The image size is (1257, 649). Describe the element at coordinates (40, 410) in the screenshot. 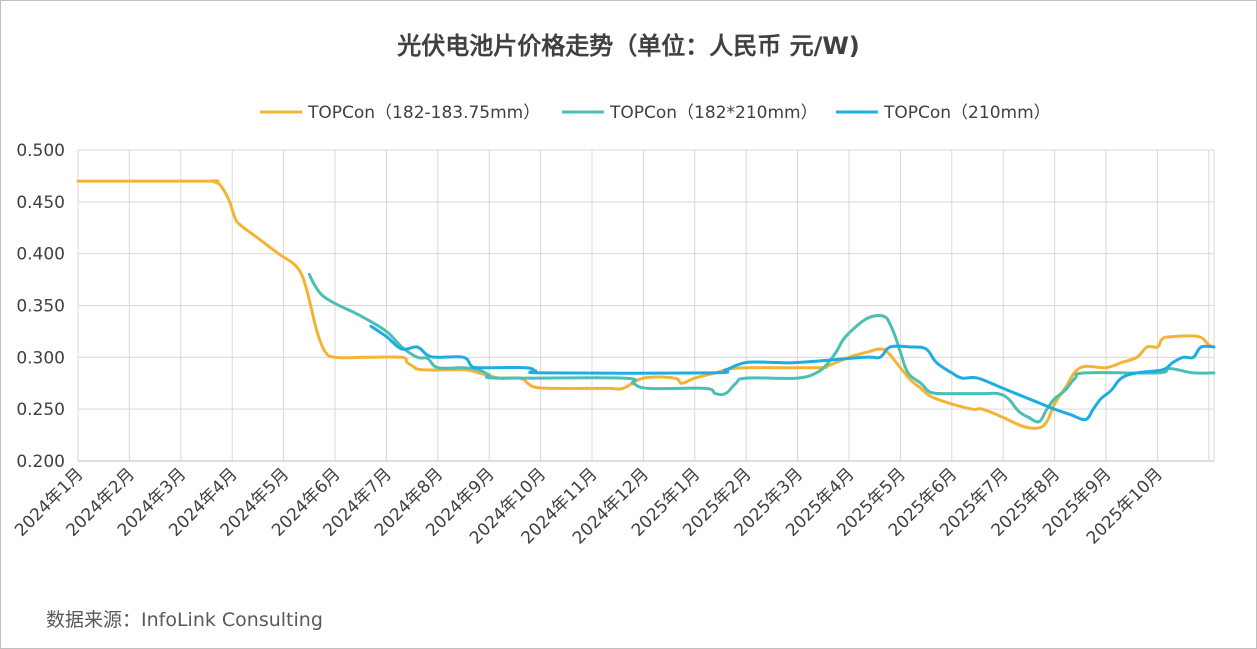

I see `y-tick-label: 0.250` at that location.